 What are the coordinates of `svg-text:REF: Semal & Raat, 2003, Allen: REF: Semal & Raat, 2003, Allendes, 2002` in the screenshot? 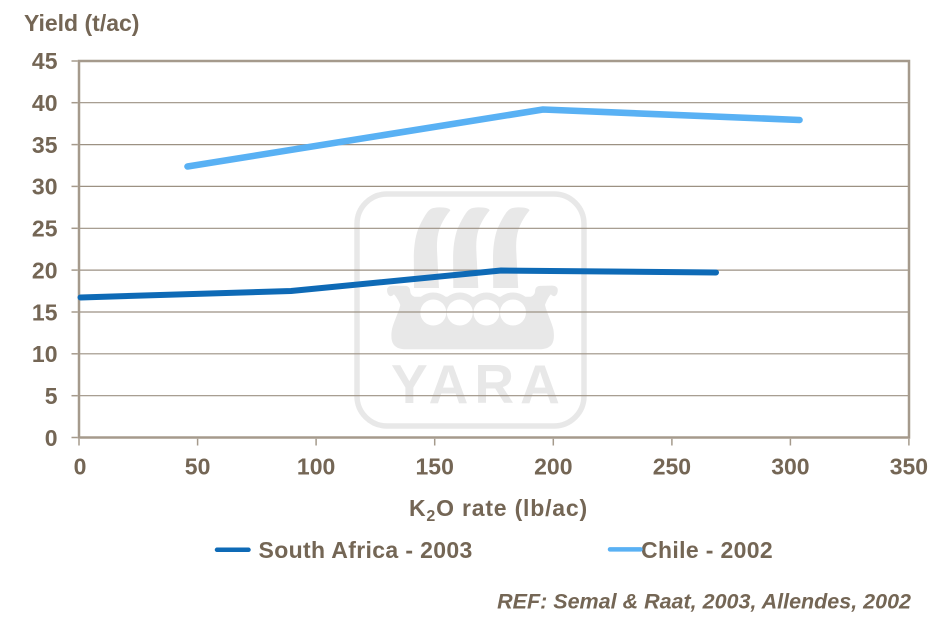 It's located at (704, 602).